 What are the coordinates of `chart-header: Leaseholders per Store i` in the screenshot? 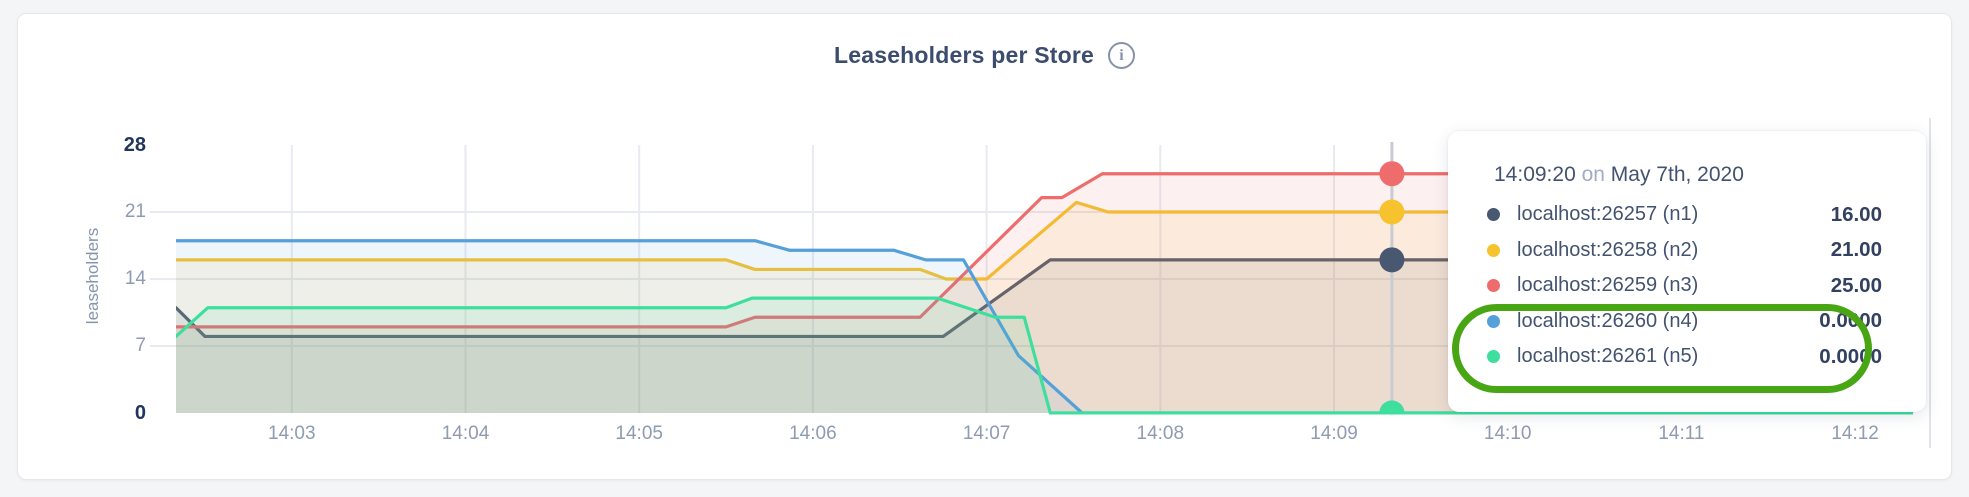 It's located at (984, 55).